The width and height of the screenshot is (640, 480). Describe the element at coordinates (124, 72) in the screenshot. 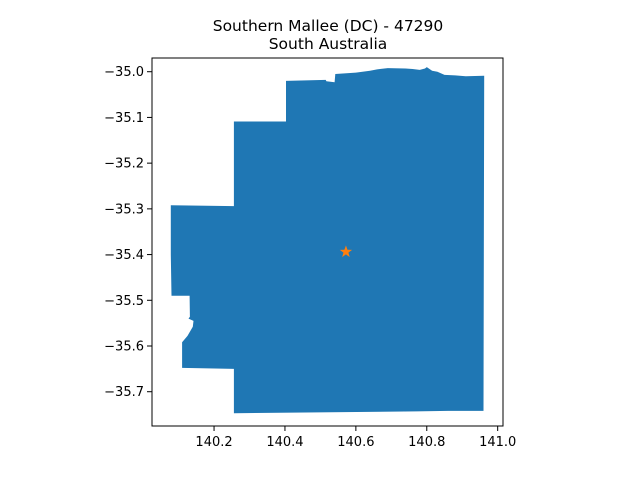

I see `y-tick-label: −35.0` at that location.